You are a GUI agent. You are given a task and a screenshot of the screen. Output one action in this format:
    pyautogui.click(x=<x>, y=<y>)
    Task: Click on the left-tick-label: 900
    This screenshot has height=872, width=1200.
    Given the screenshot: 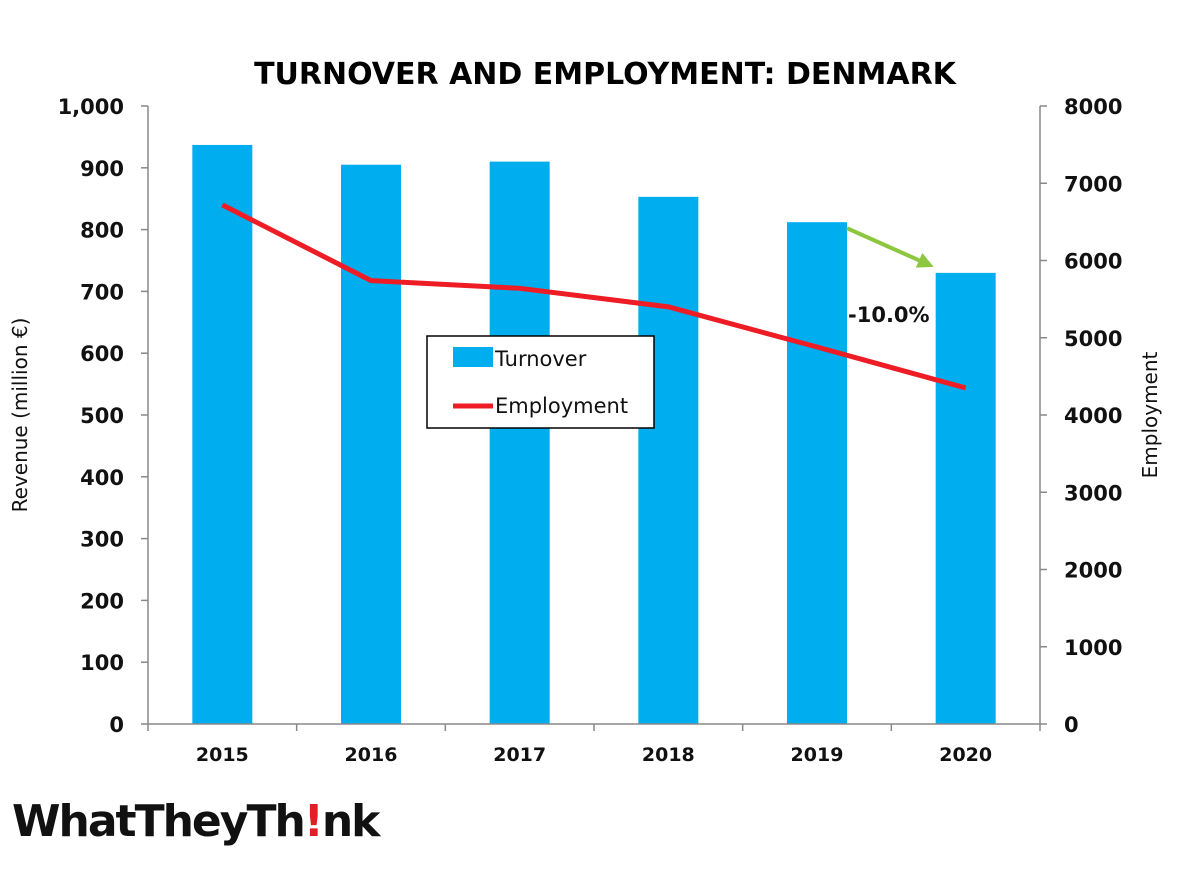 What is the action you would take?
    pyautogui.click(x=102, y=169)
    